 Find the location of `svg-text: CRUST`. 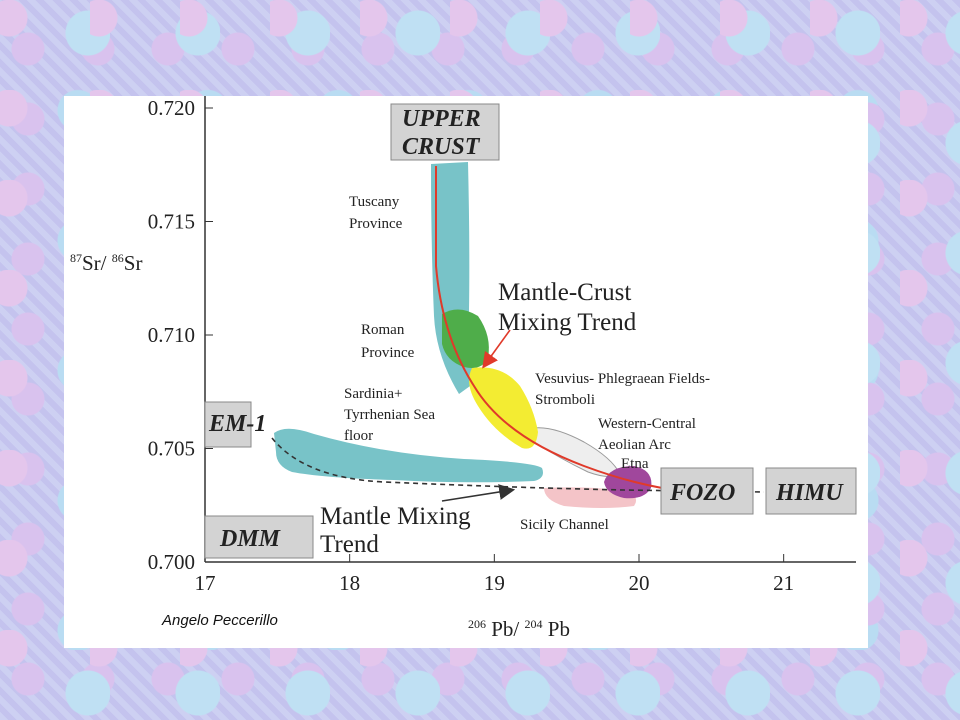

svg-text: CRUST is located at coordinates (441, 147).